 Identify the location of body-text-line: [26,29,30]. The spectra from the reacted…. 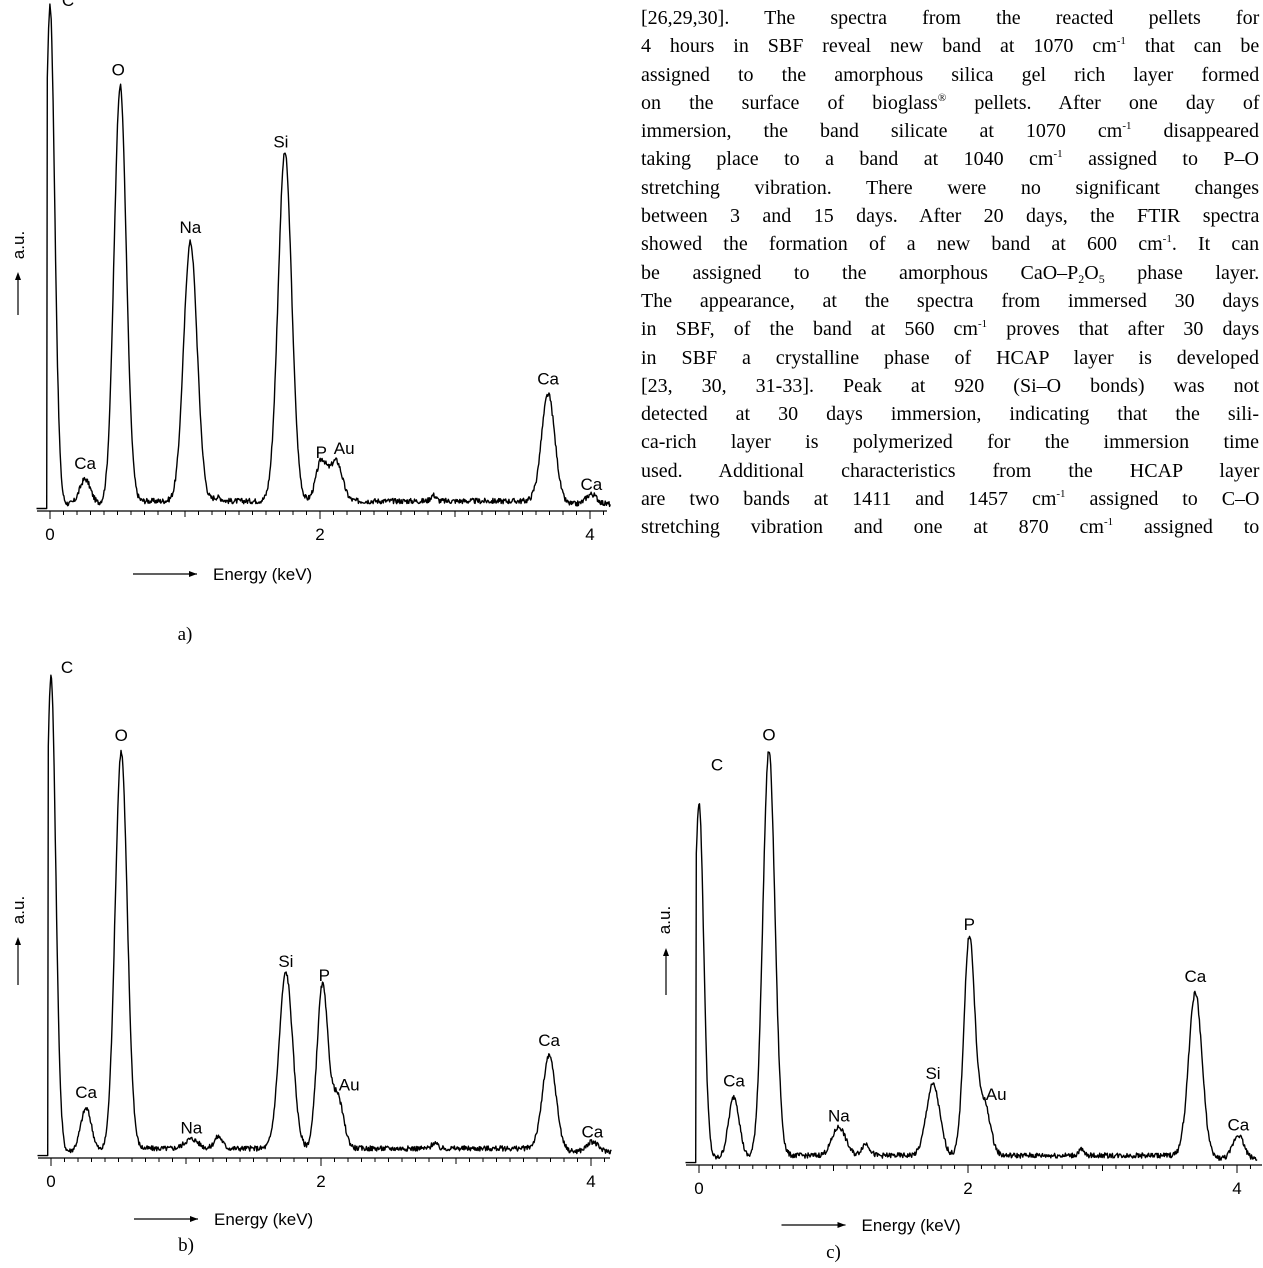
(950, 18).